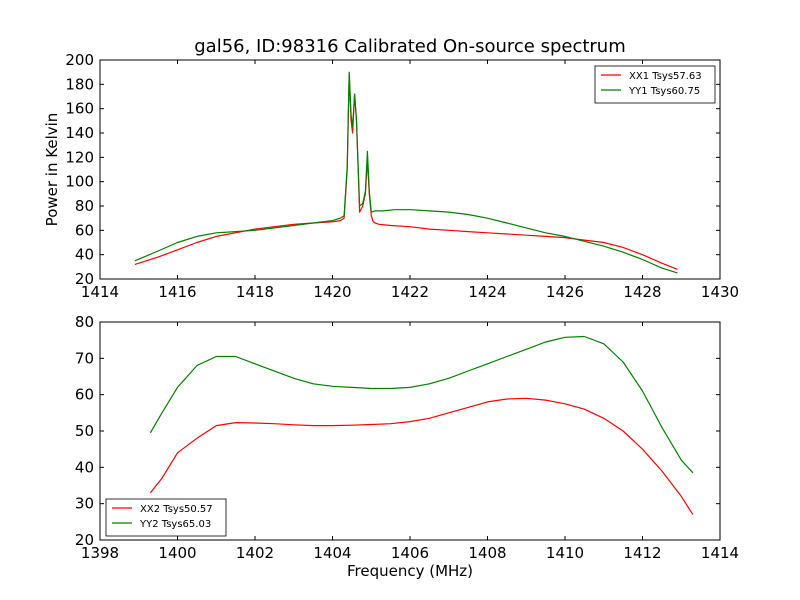 Image resolution: width=800 pixels, height=600 pixels. Describe the element at coordinates (84, 358) in the screenshot. I see `y-tick-label: 70` at that location.